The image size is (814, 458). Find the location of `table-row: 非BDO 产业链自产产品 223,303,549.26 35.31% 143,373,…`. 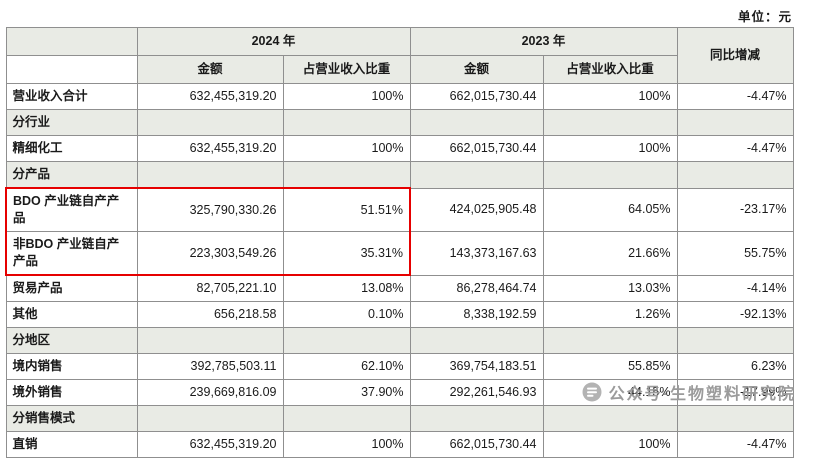

table-row: 非BDO 产业链自产产品 223,303,549.26 35.31% 143,373,… is located at coordinates (399, 253).